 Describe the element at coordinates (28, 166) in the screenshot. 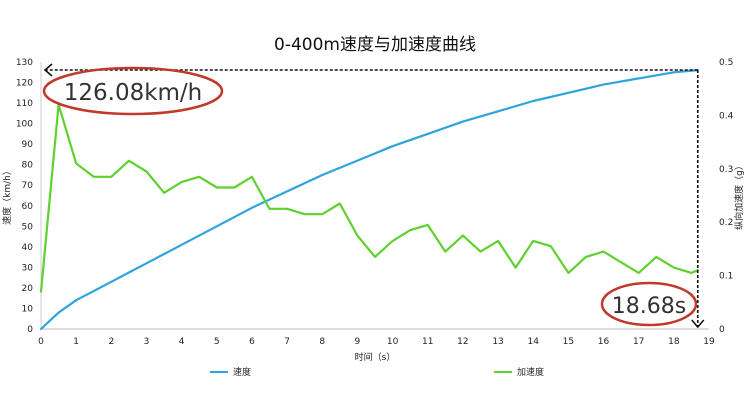

I see `y-left-tick-label: 80` at that location.